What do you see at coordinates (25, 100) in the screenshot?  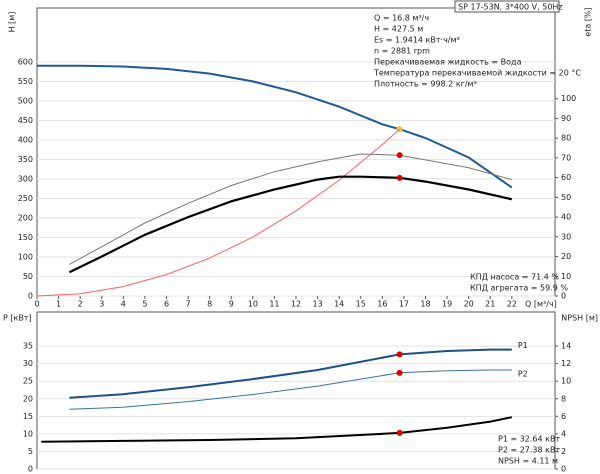 I see `y-tick-label: 500` at bounding box center [25, 100].